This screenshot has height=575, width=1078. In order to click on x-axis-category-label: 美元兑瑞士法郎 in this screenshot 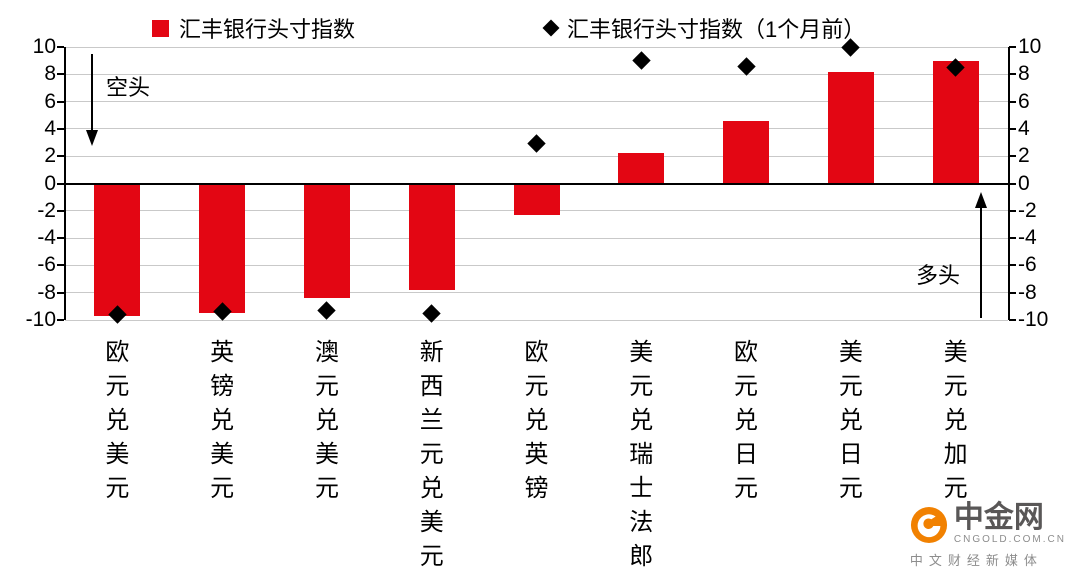, I will do `click(641, 454)`.